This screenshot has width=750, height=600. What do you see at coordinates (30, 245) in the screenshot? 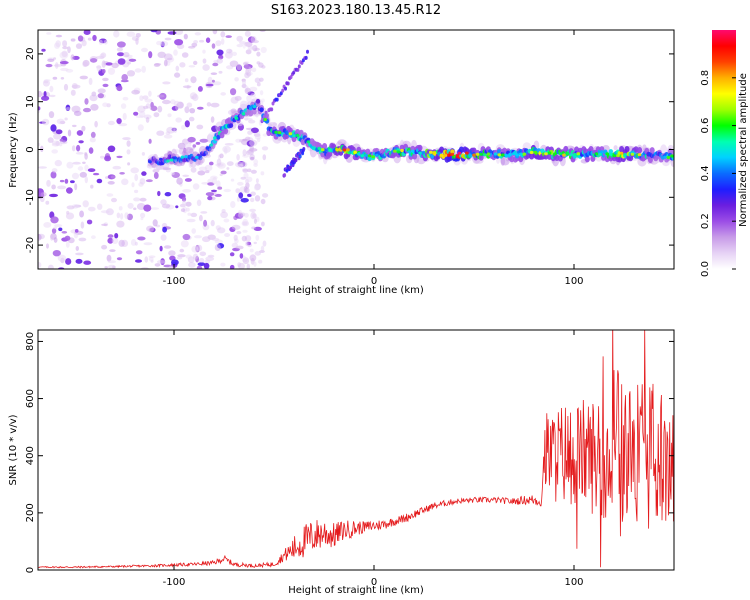
I see `y-tick-label: -20` at bounding box center [30, 245].